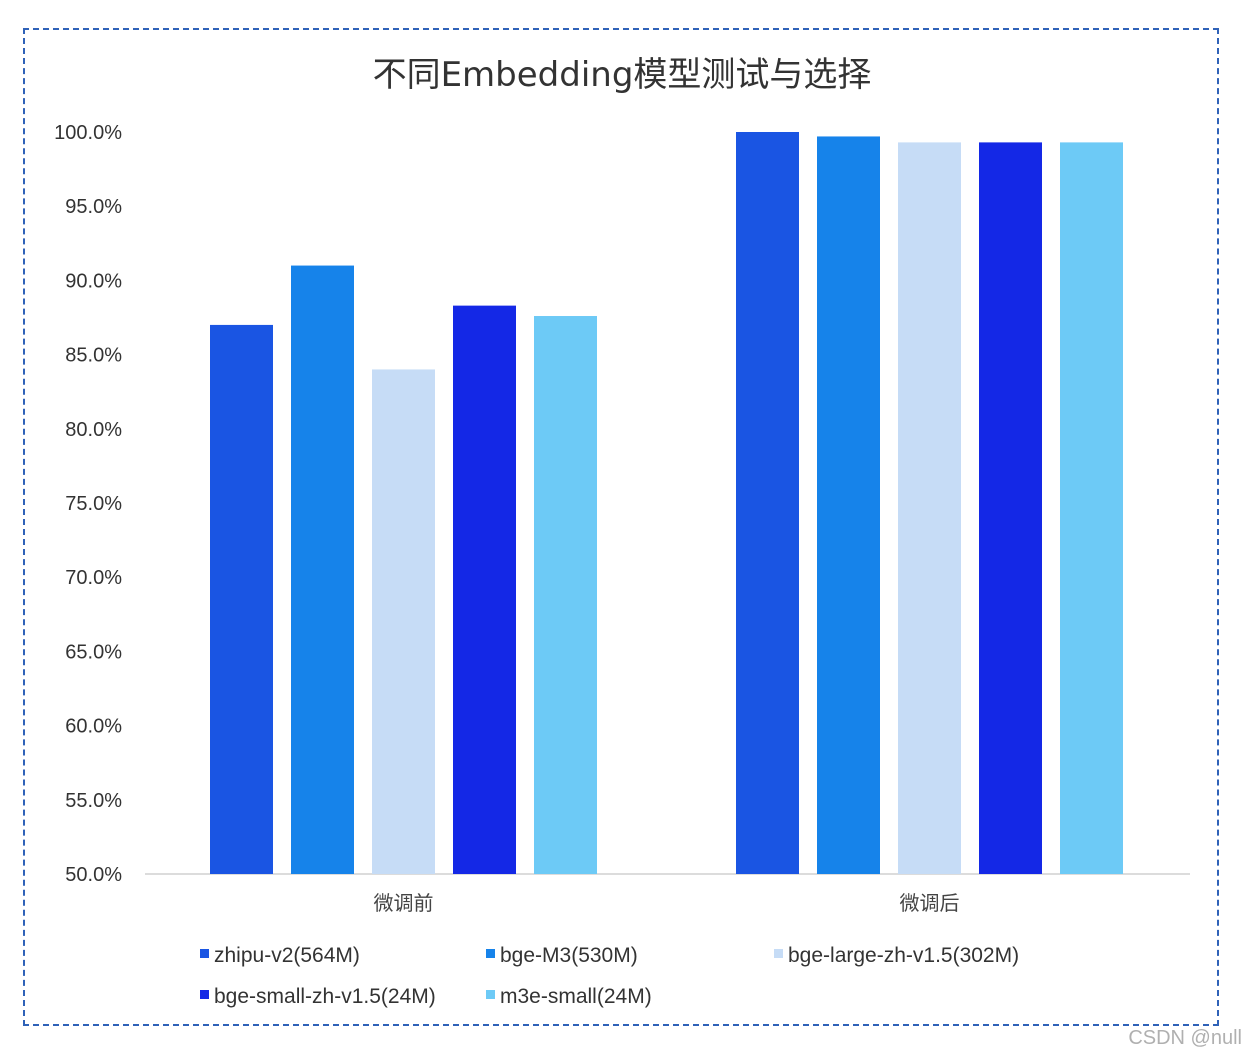  I want to click on y-tick-label: 65.0%, so click(93, 652).